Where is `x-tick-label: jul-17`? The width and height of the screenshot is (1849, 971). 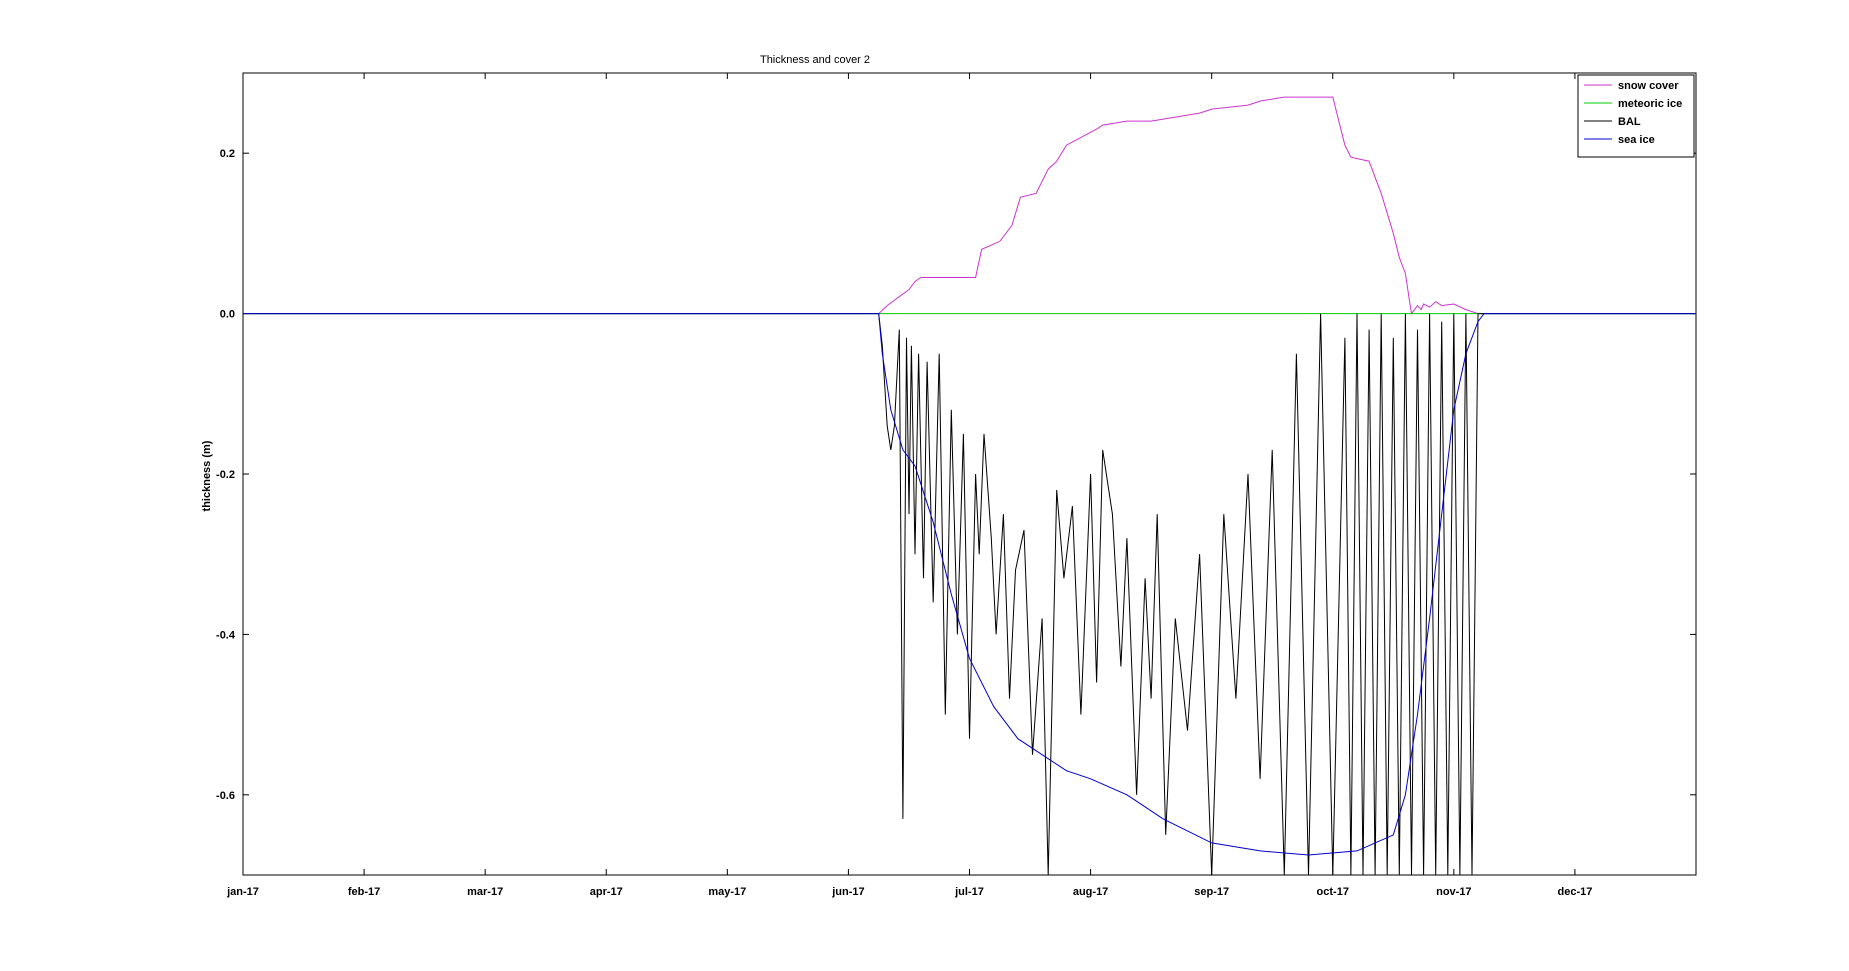 x-tick-label: jul-17 is located at coordinates (969, 892).